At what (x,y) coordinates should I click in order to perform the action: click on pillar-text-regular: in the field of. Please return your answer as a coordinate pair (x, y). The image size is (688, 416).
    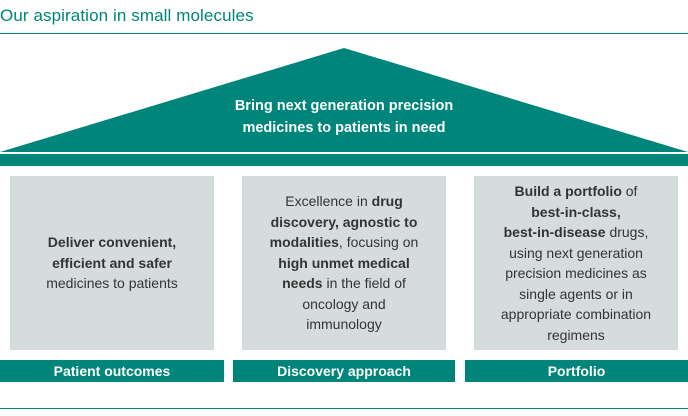
    Looking at the image, I should click on (364, 283).